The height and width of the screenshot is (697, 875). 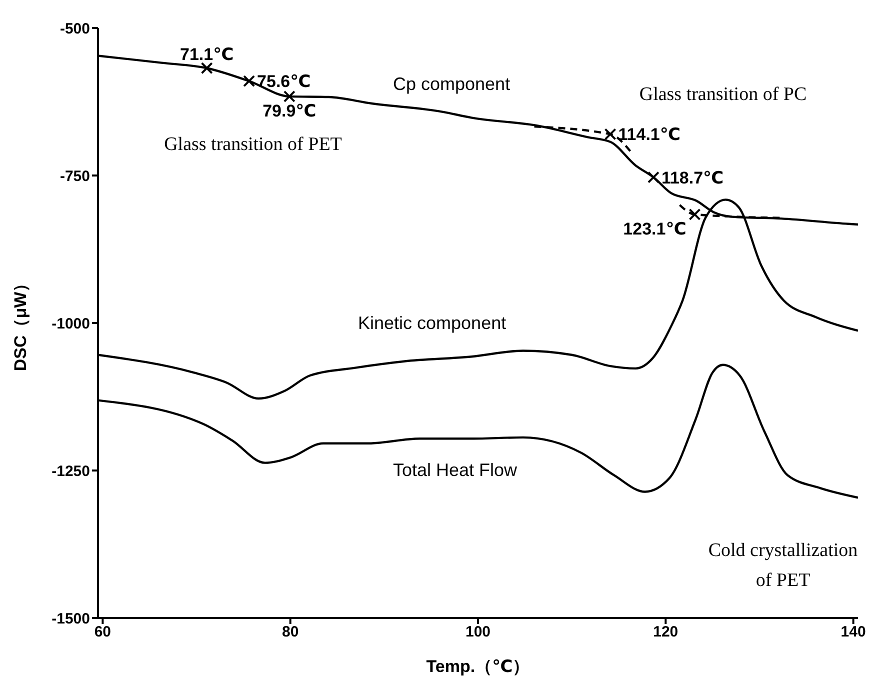 What do you see at coordinates (478, 666) in the screenshot?
I see `x-axis-title: Temp.（℃）` at bounding box center [478, 666].